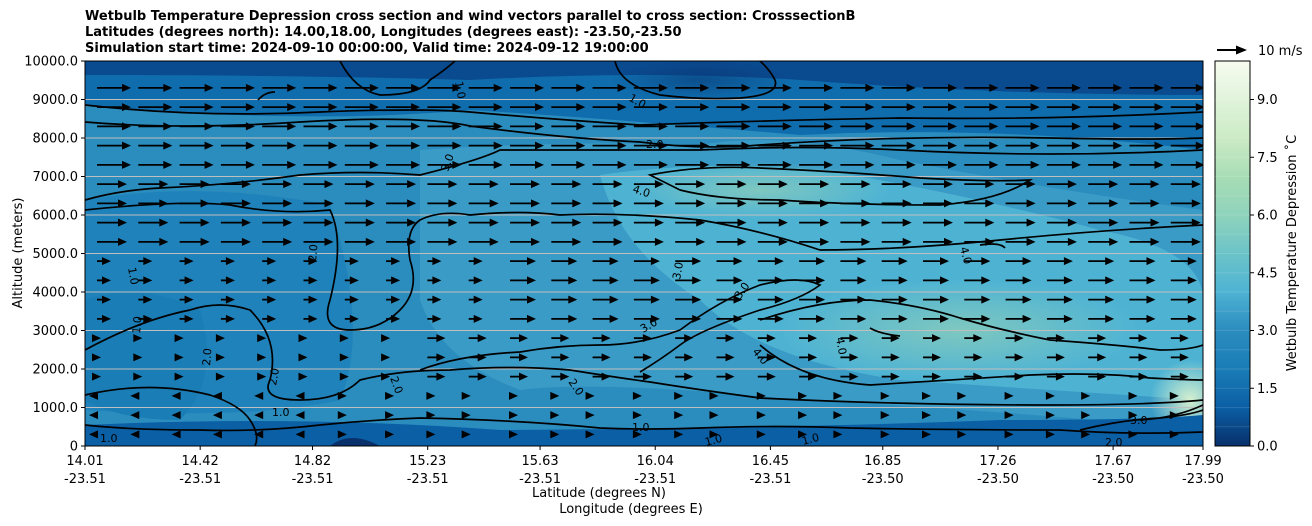 Image resolution: width=1312 pixels, height=526 pixels. What do you see at coordinates (1267, 447) in the screenshot?
I see `colorbar-tick-label: 0.0` at bounding box center [1267, 447].